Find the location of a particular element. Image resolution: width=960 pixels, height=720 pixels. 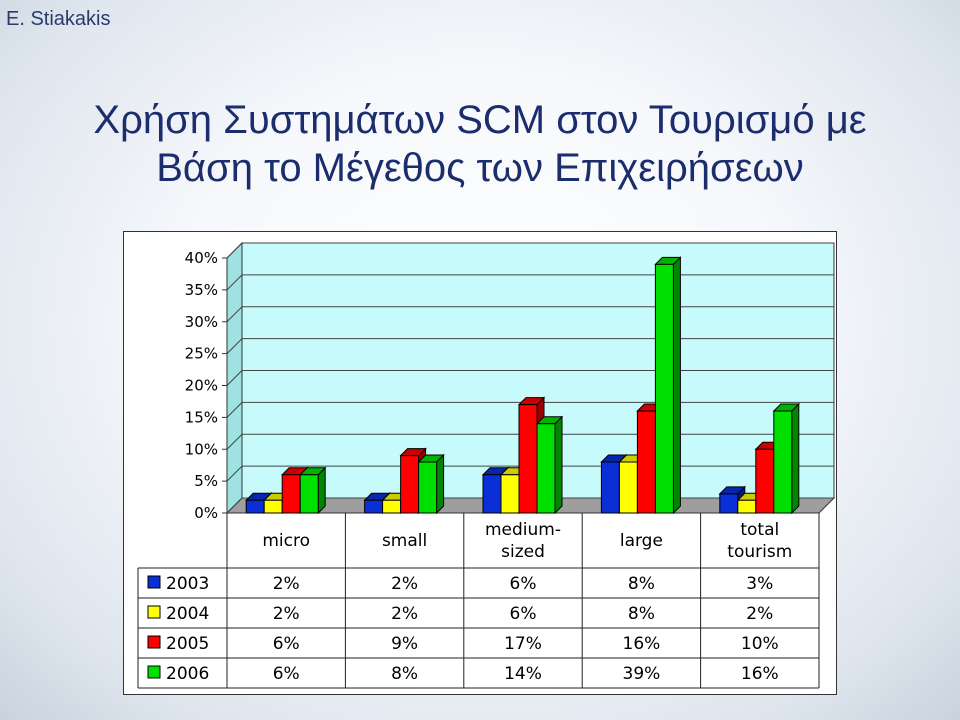

legend-series-name: 2006 is located at coordinates (187, 674).